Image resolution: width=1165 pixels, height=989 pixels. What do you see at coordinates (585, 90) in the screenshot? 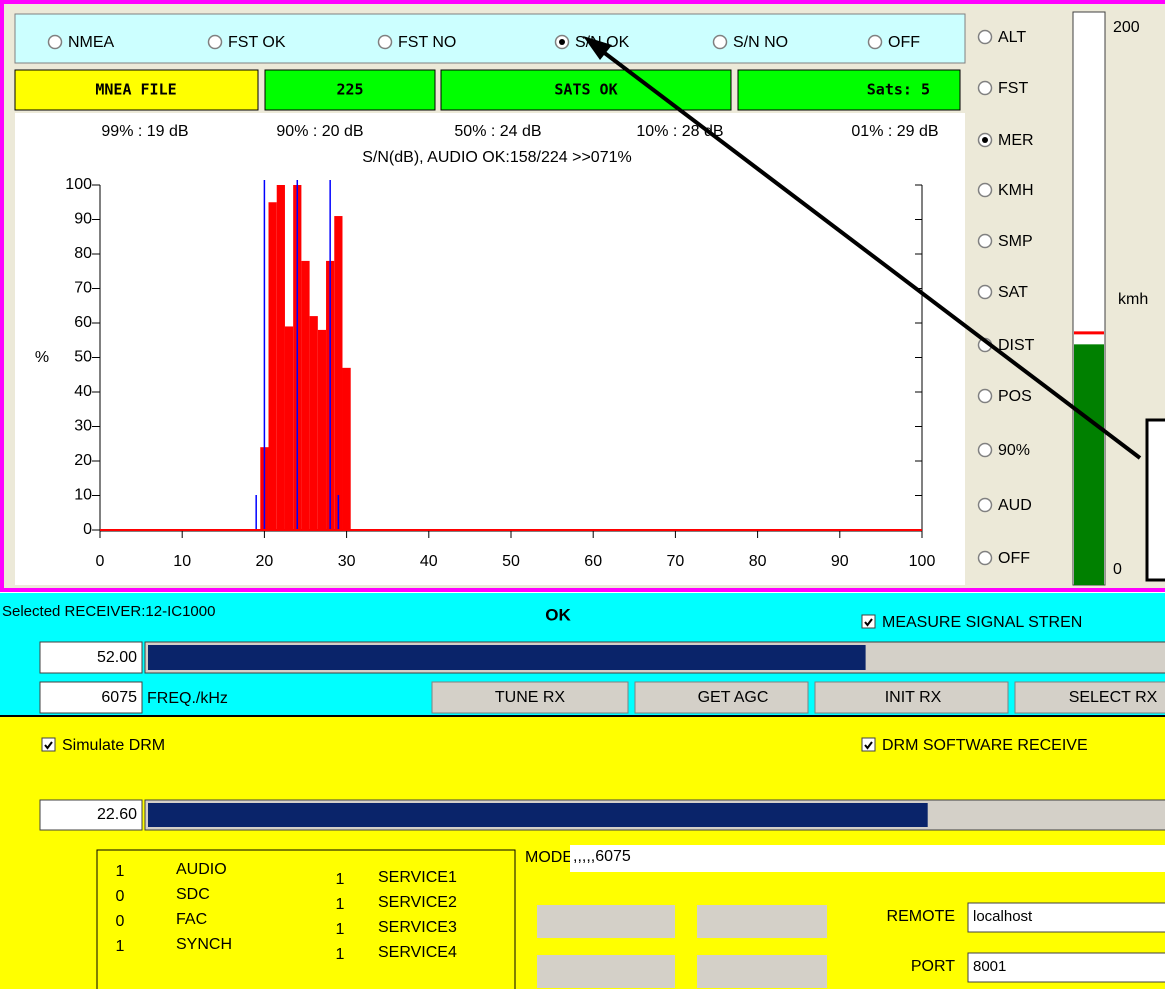
I see `status-text: SATS OK` at bounding box center [585, 90].